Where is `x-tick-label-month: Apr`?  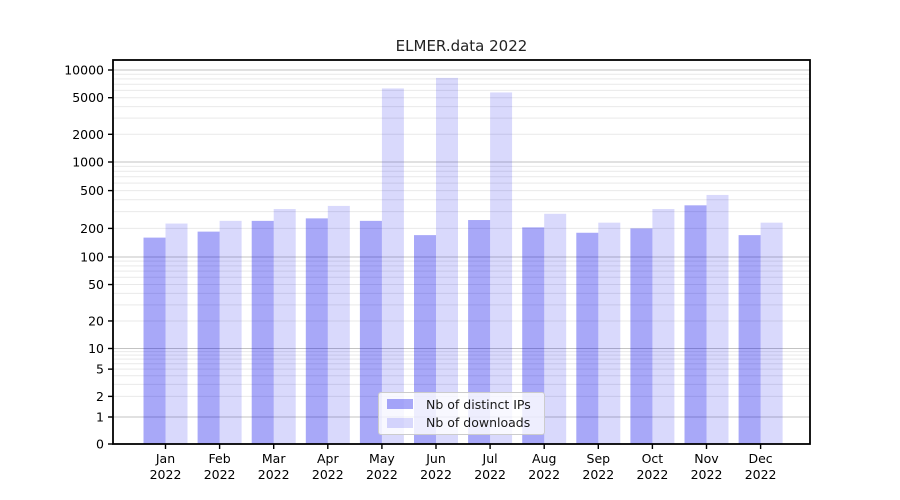 x-tick-label-month: Apr is located at coordinates (328, 458).